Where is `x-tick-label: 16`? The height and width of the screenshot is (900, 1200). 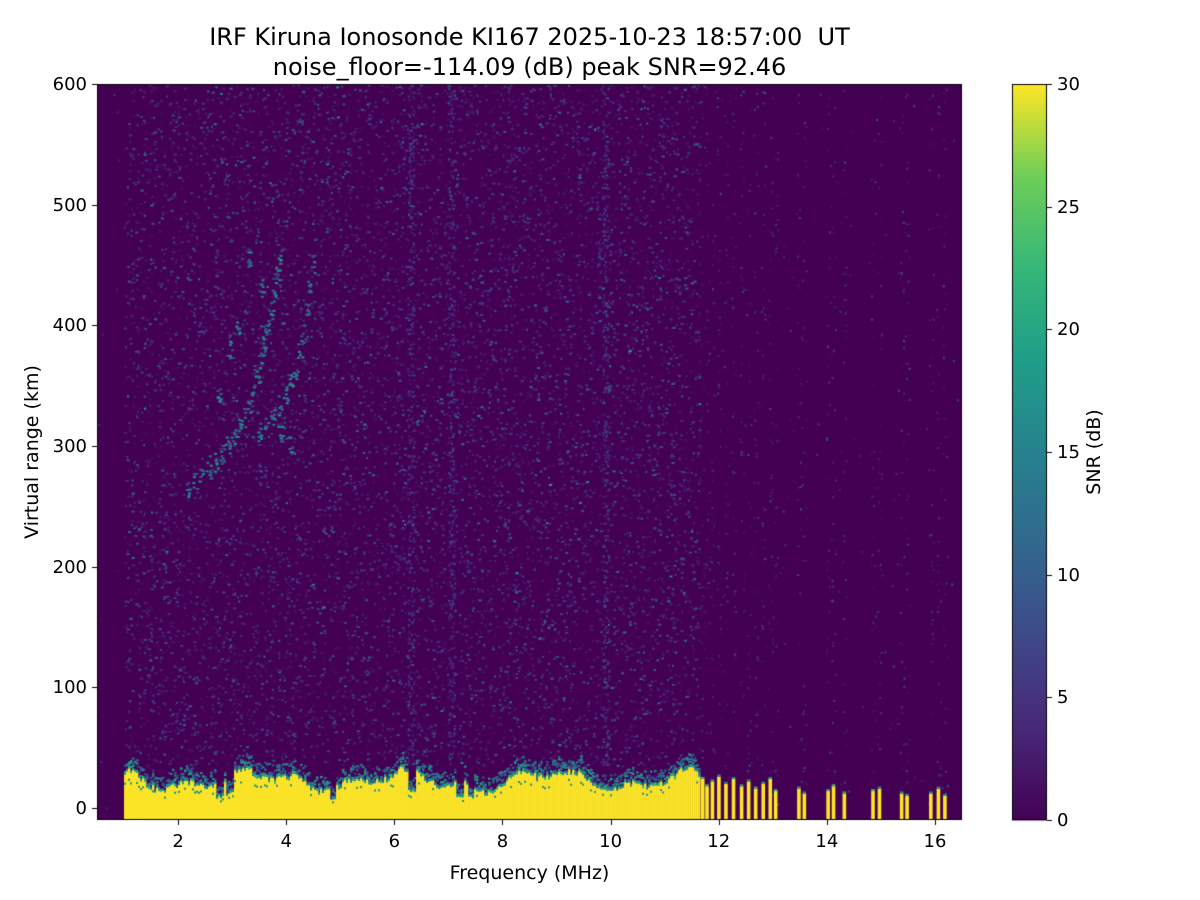
x-tick-label: 16 is located at coordinates (935, 841).